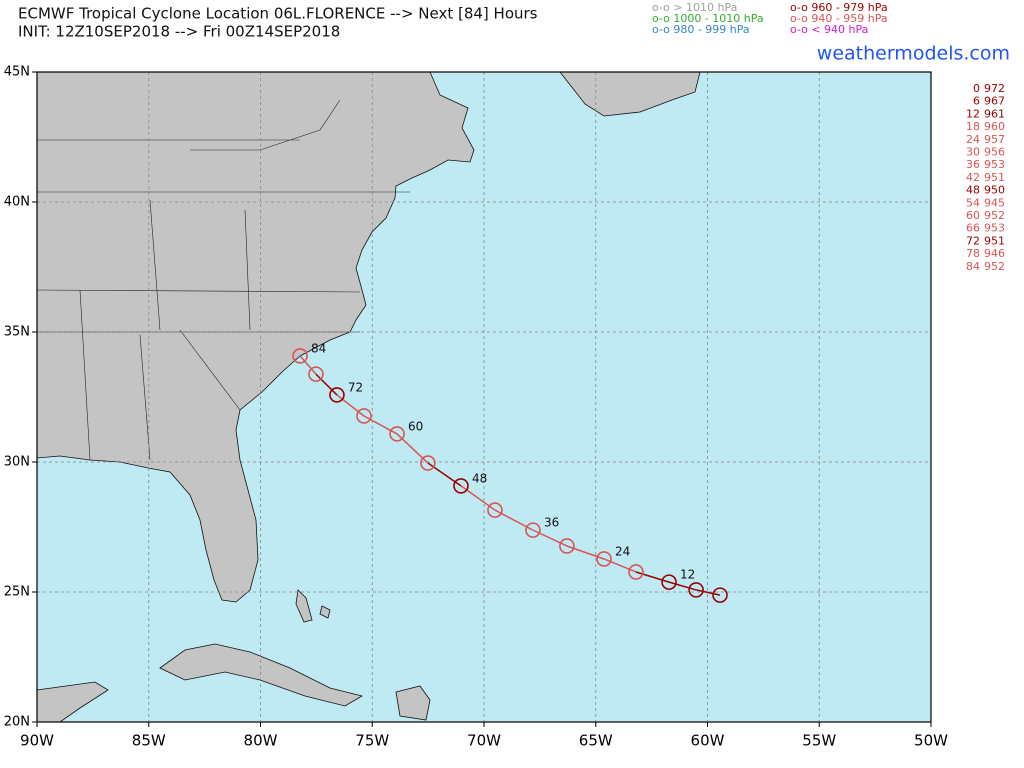 The image size is (1024, 768). What do you see at coordinates (17, 332) in the screenshot?
I see `y-tick-label: 35N` at bounding box center [17, 332].